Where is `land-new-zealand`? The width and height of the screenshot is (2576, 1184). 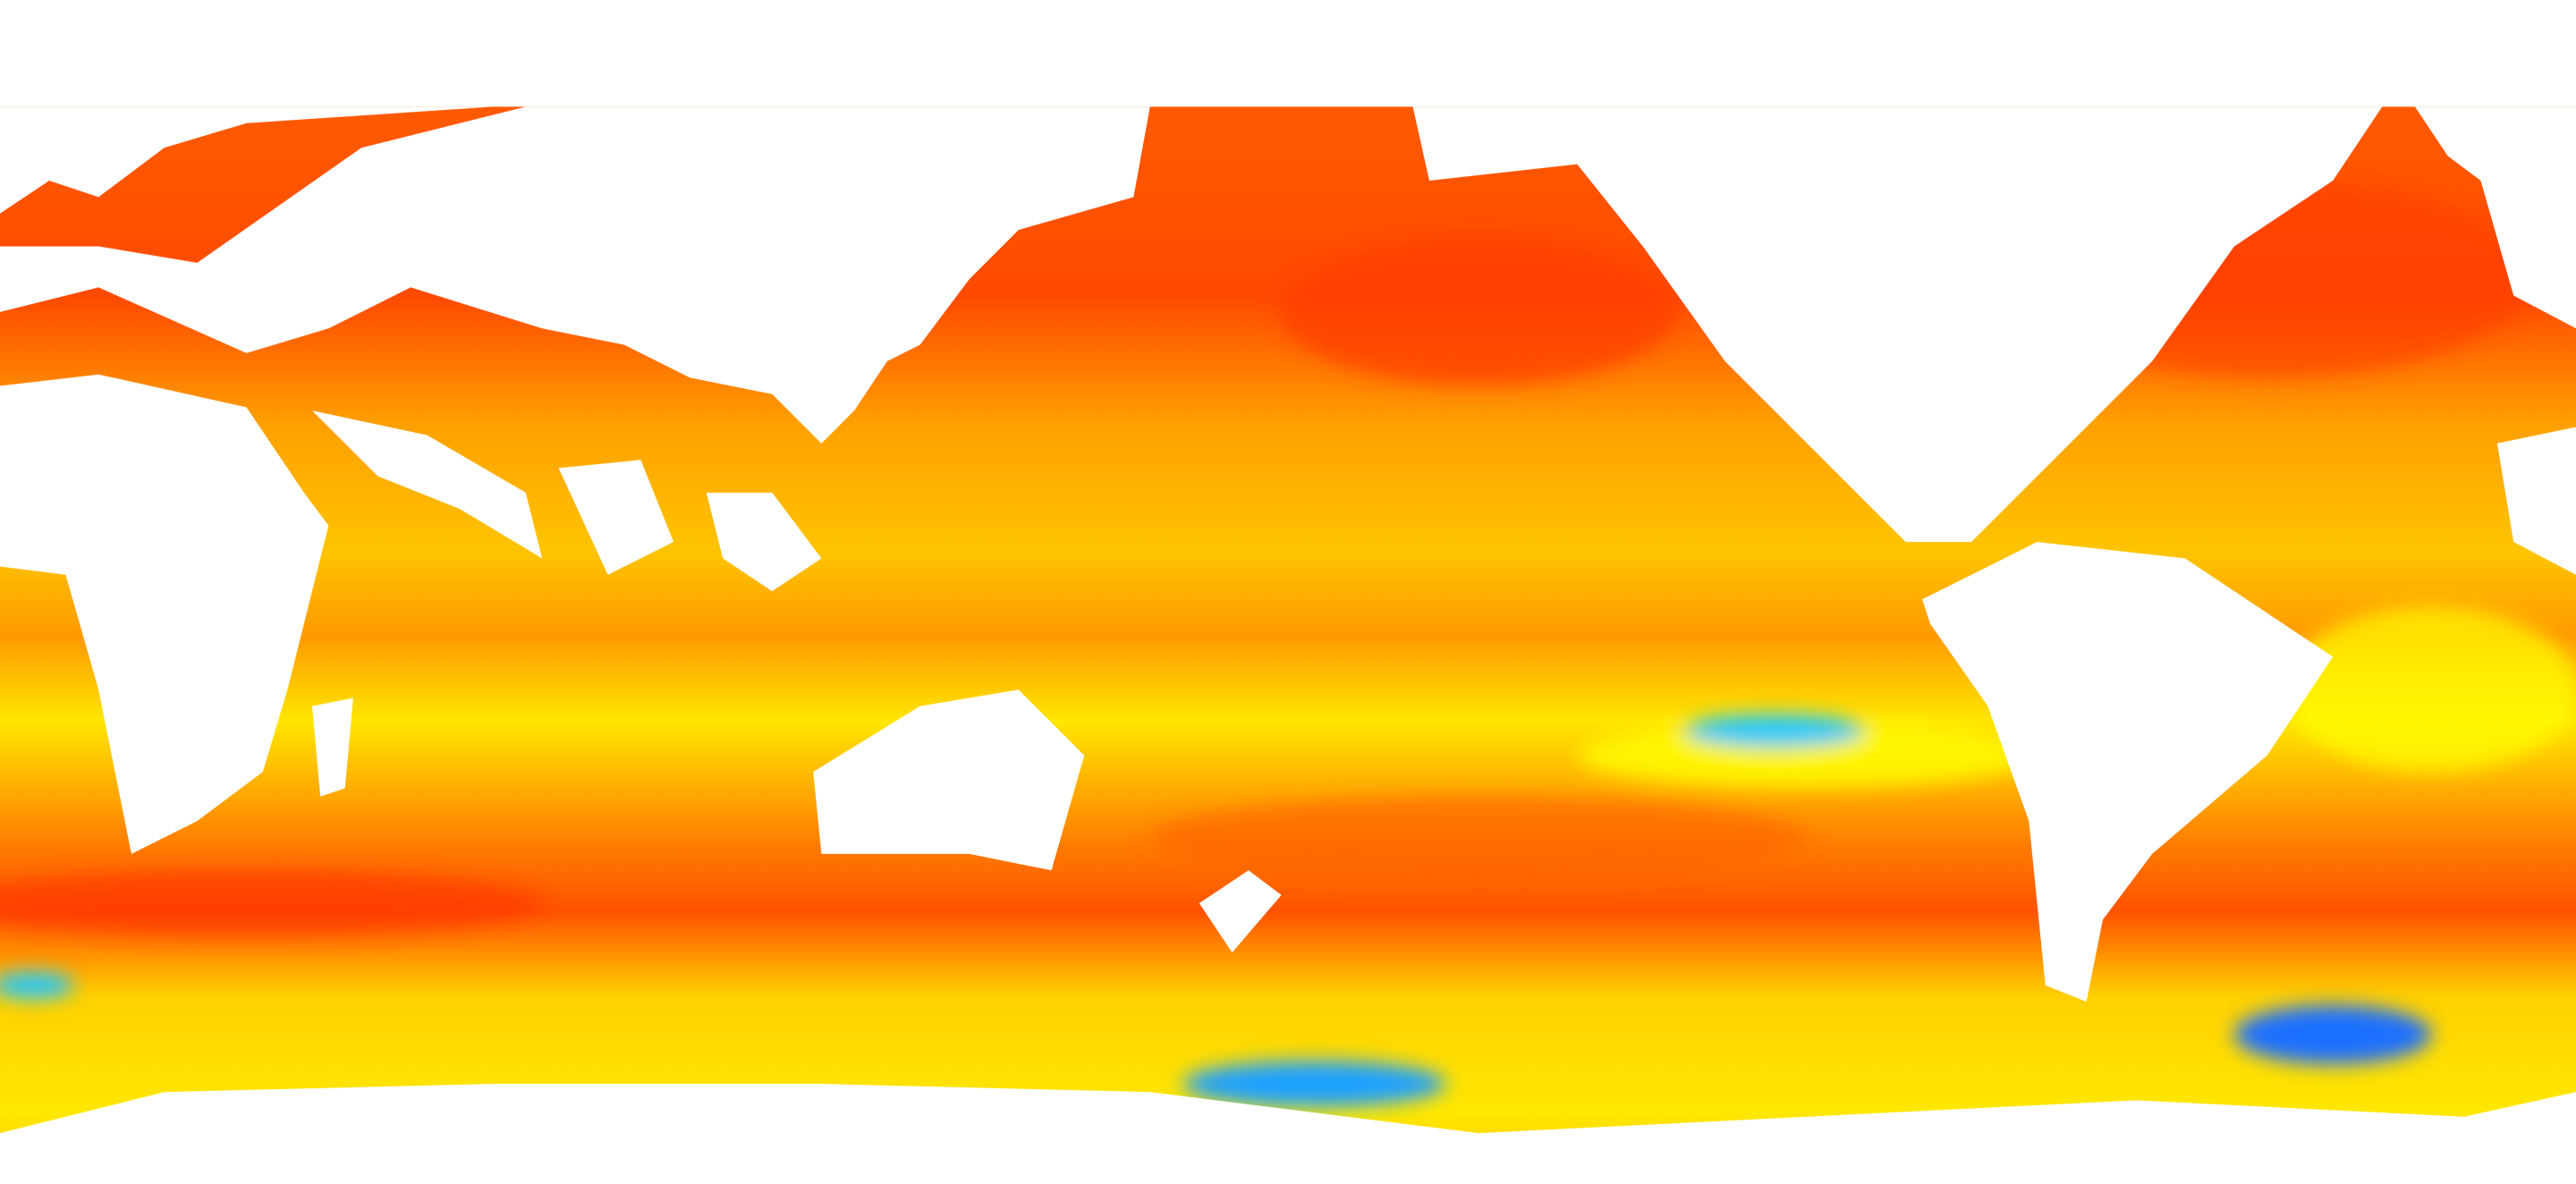 land-new-zealand is located at coordinates (1240, 911).